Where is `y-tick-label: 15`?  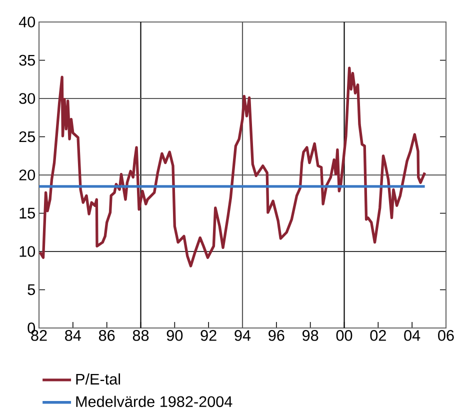 y-tick-label: 15 is located at coordinates (27, 213).